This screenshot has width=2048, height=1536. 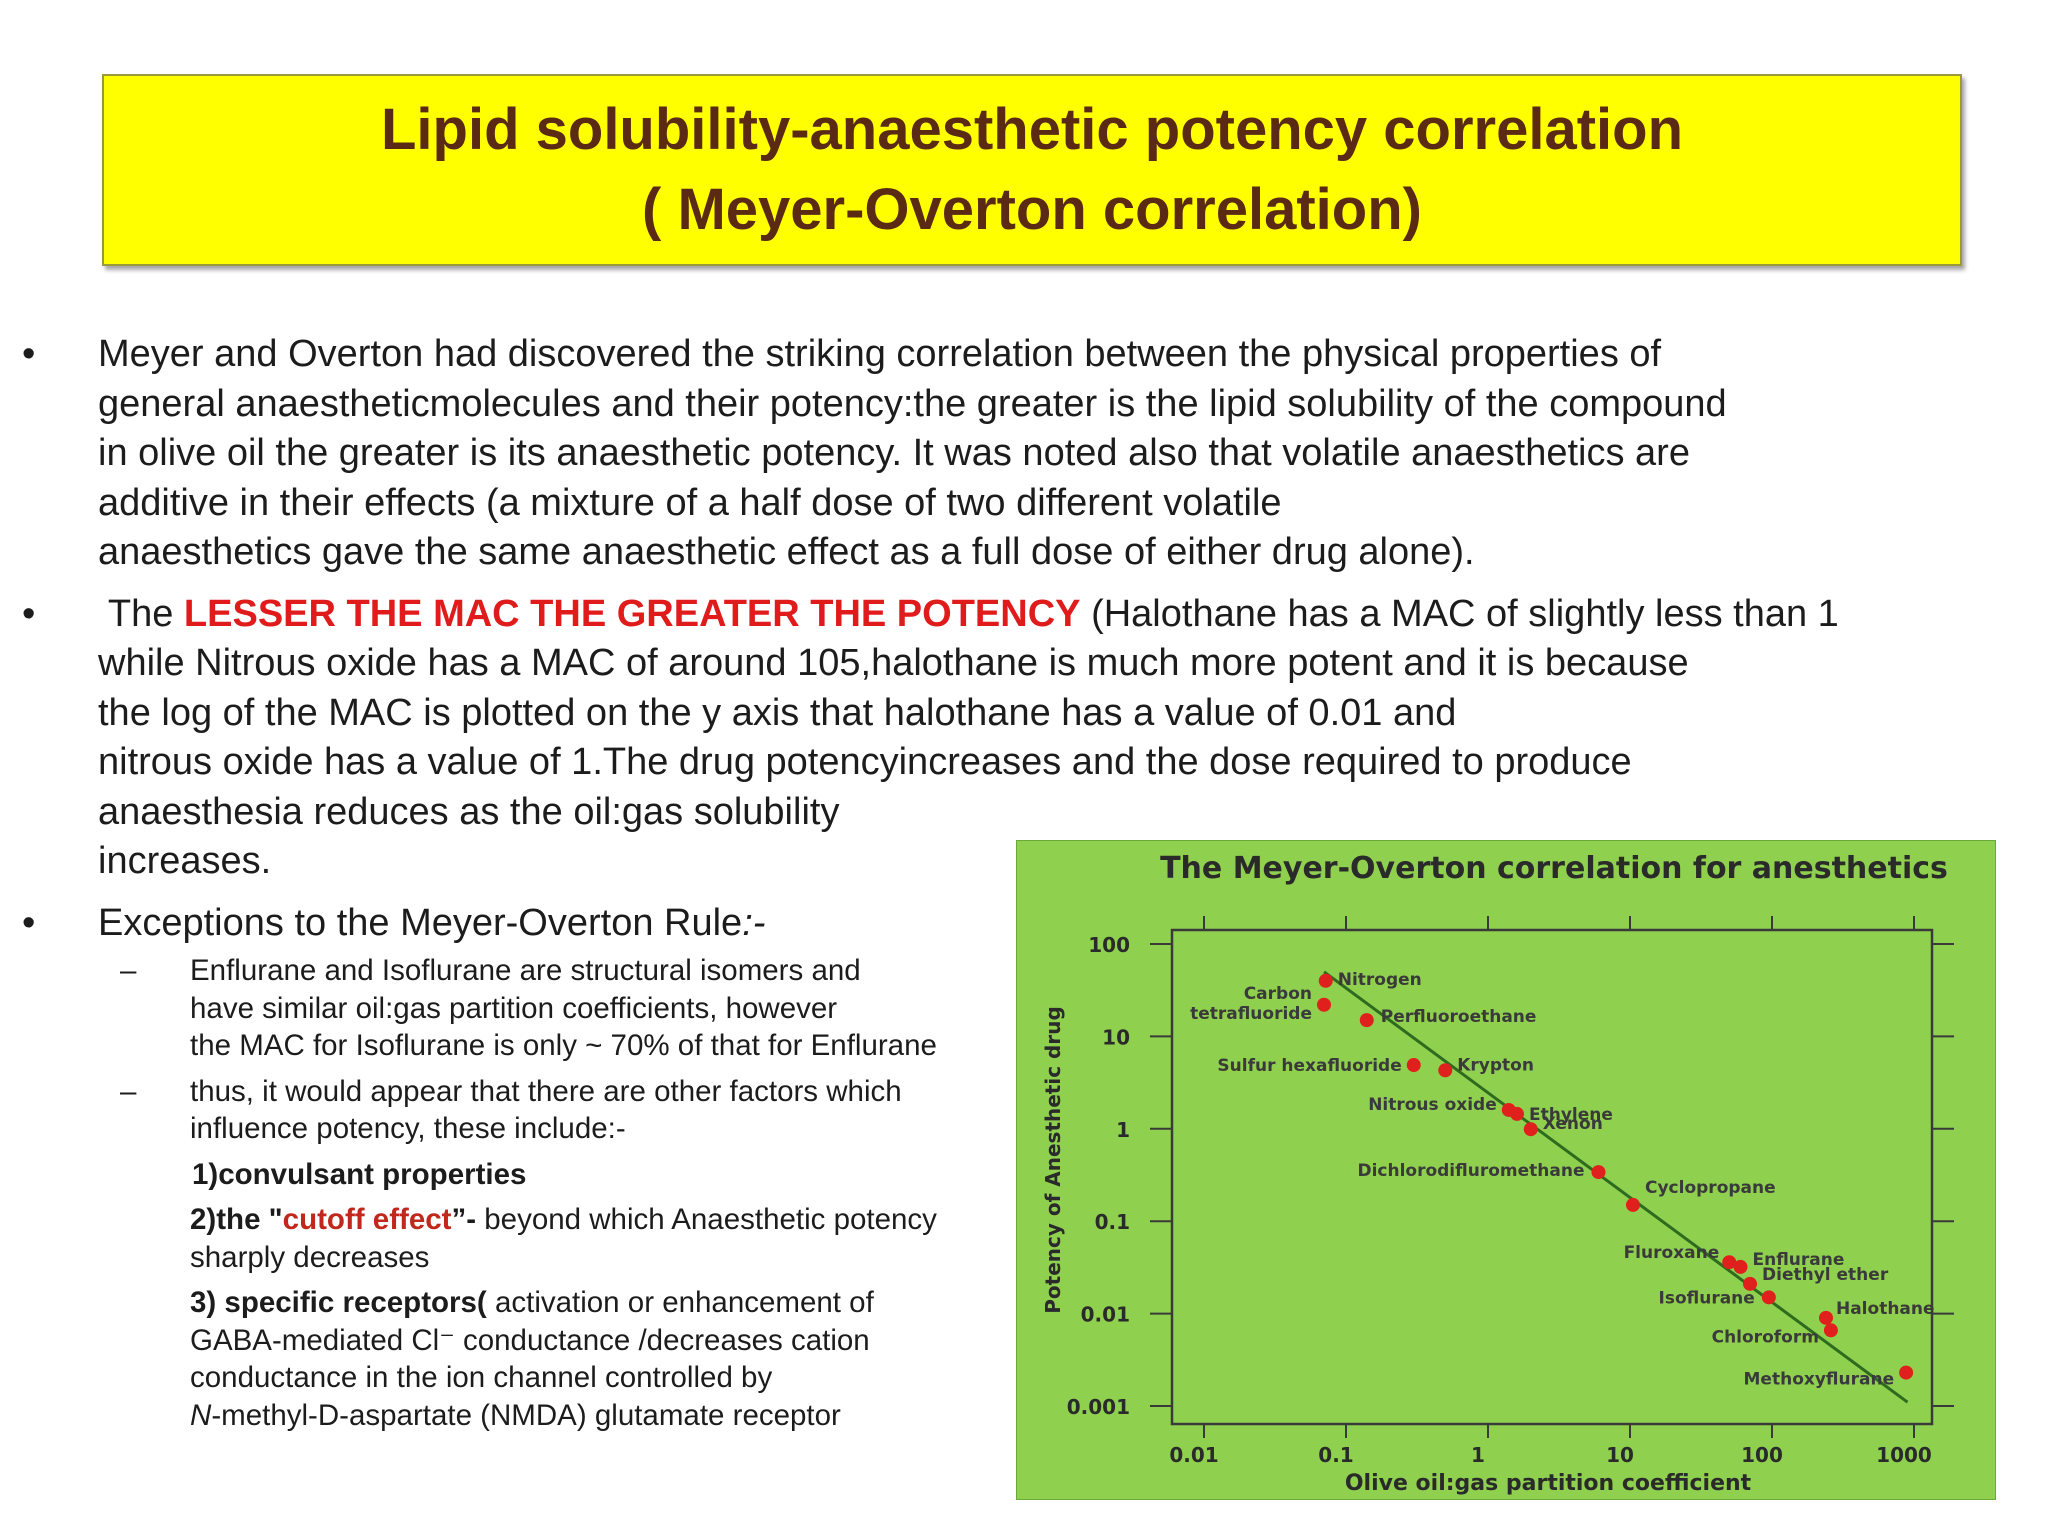 What do you see at coordinates (1098, 1407) in the screenshot?
I see `y-tick-label: 0.001` at bounding box center [1098, 1407].